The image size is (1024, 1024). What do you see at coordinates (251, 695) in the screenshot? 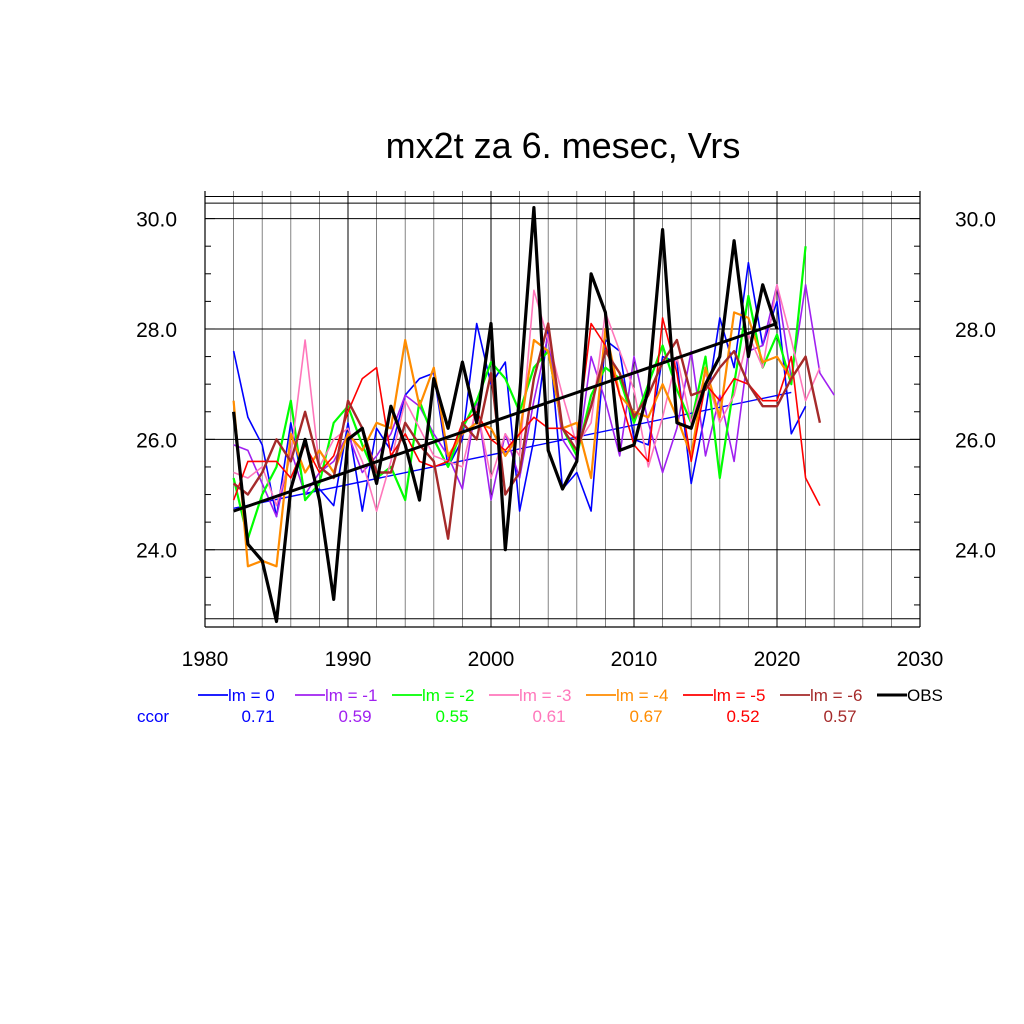
I see `legend-label: lm = 0` at bounding box center [251, 695].